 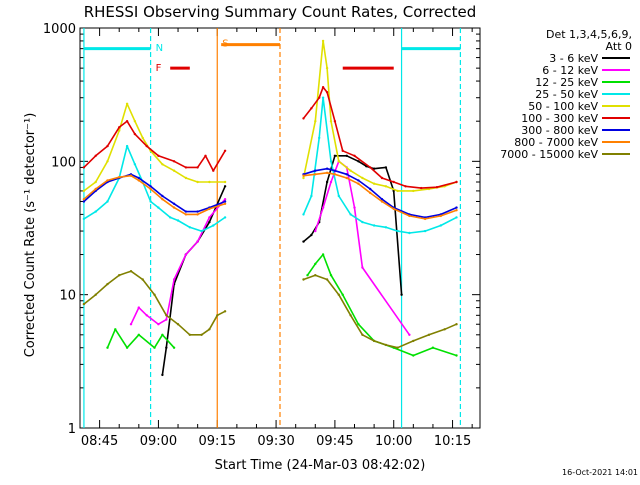 I want to click on legend-label: 100 - 300 keV, so click(x=559, y=118).